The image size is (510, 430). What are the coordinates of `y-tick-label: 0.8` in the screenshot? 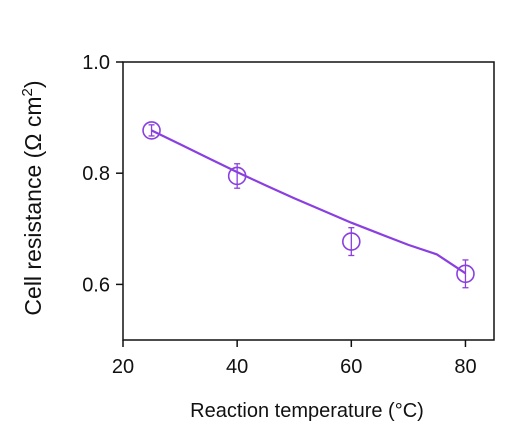 It's located at (96, 174).